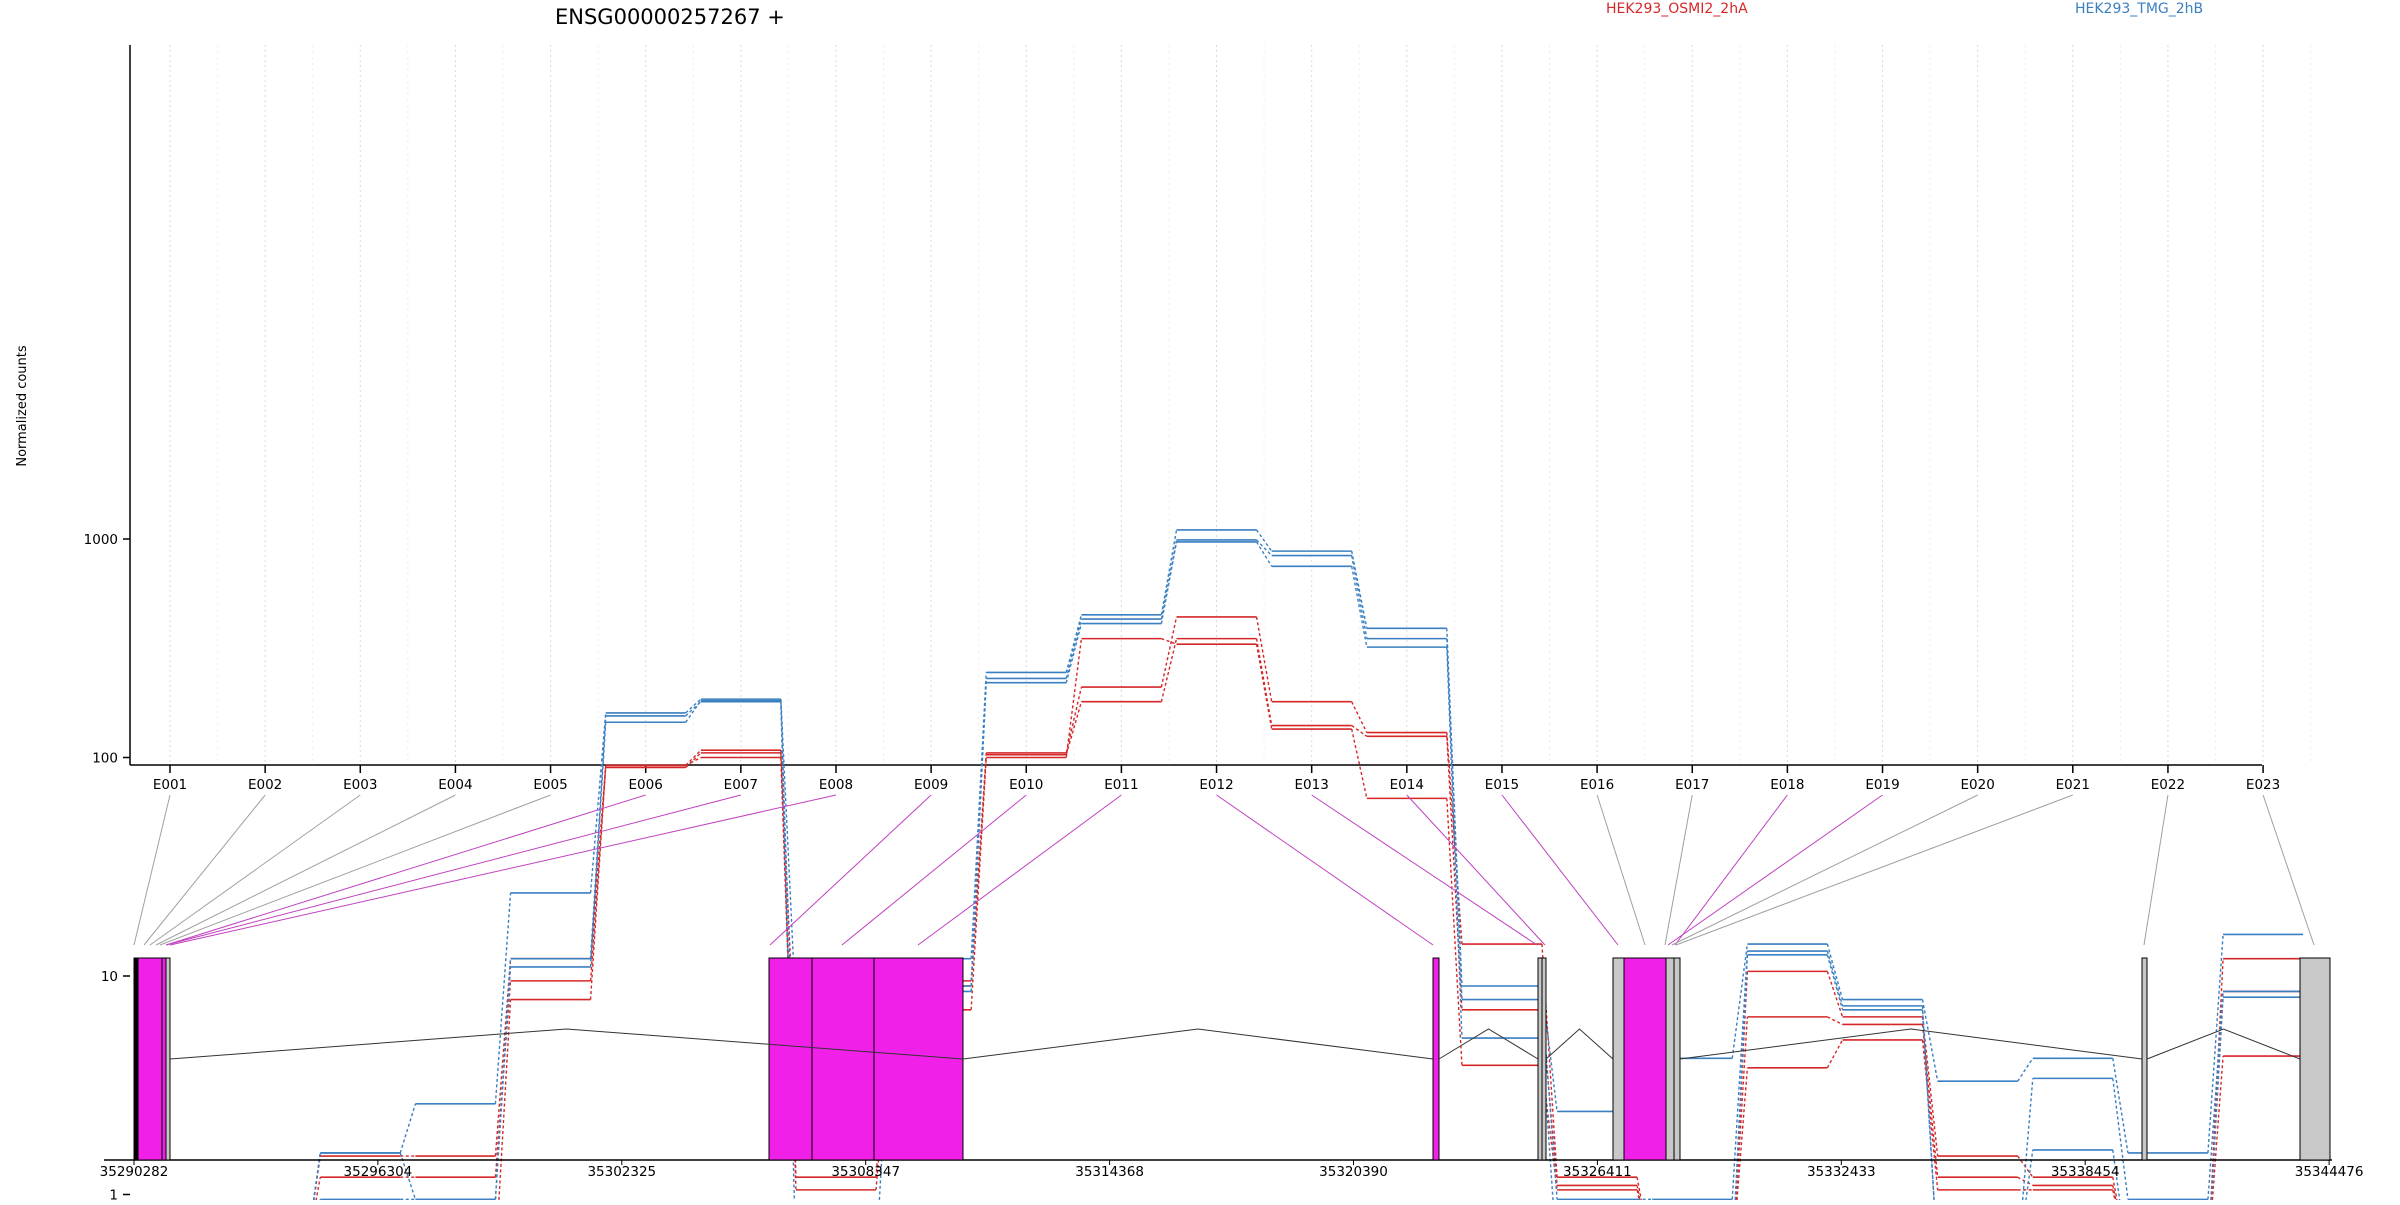  I want to click on x-tick-label: E016, so click(1597, 785).